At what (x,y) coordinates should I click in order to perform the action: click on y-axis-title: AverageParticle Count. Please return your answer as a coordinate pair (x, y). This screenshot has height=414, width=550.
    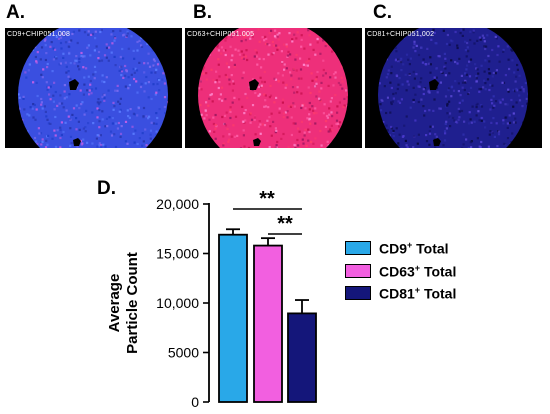
    Looking at the image, I should click on (123, 303).